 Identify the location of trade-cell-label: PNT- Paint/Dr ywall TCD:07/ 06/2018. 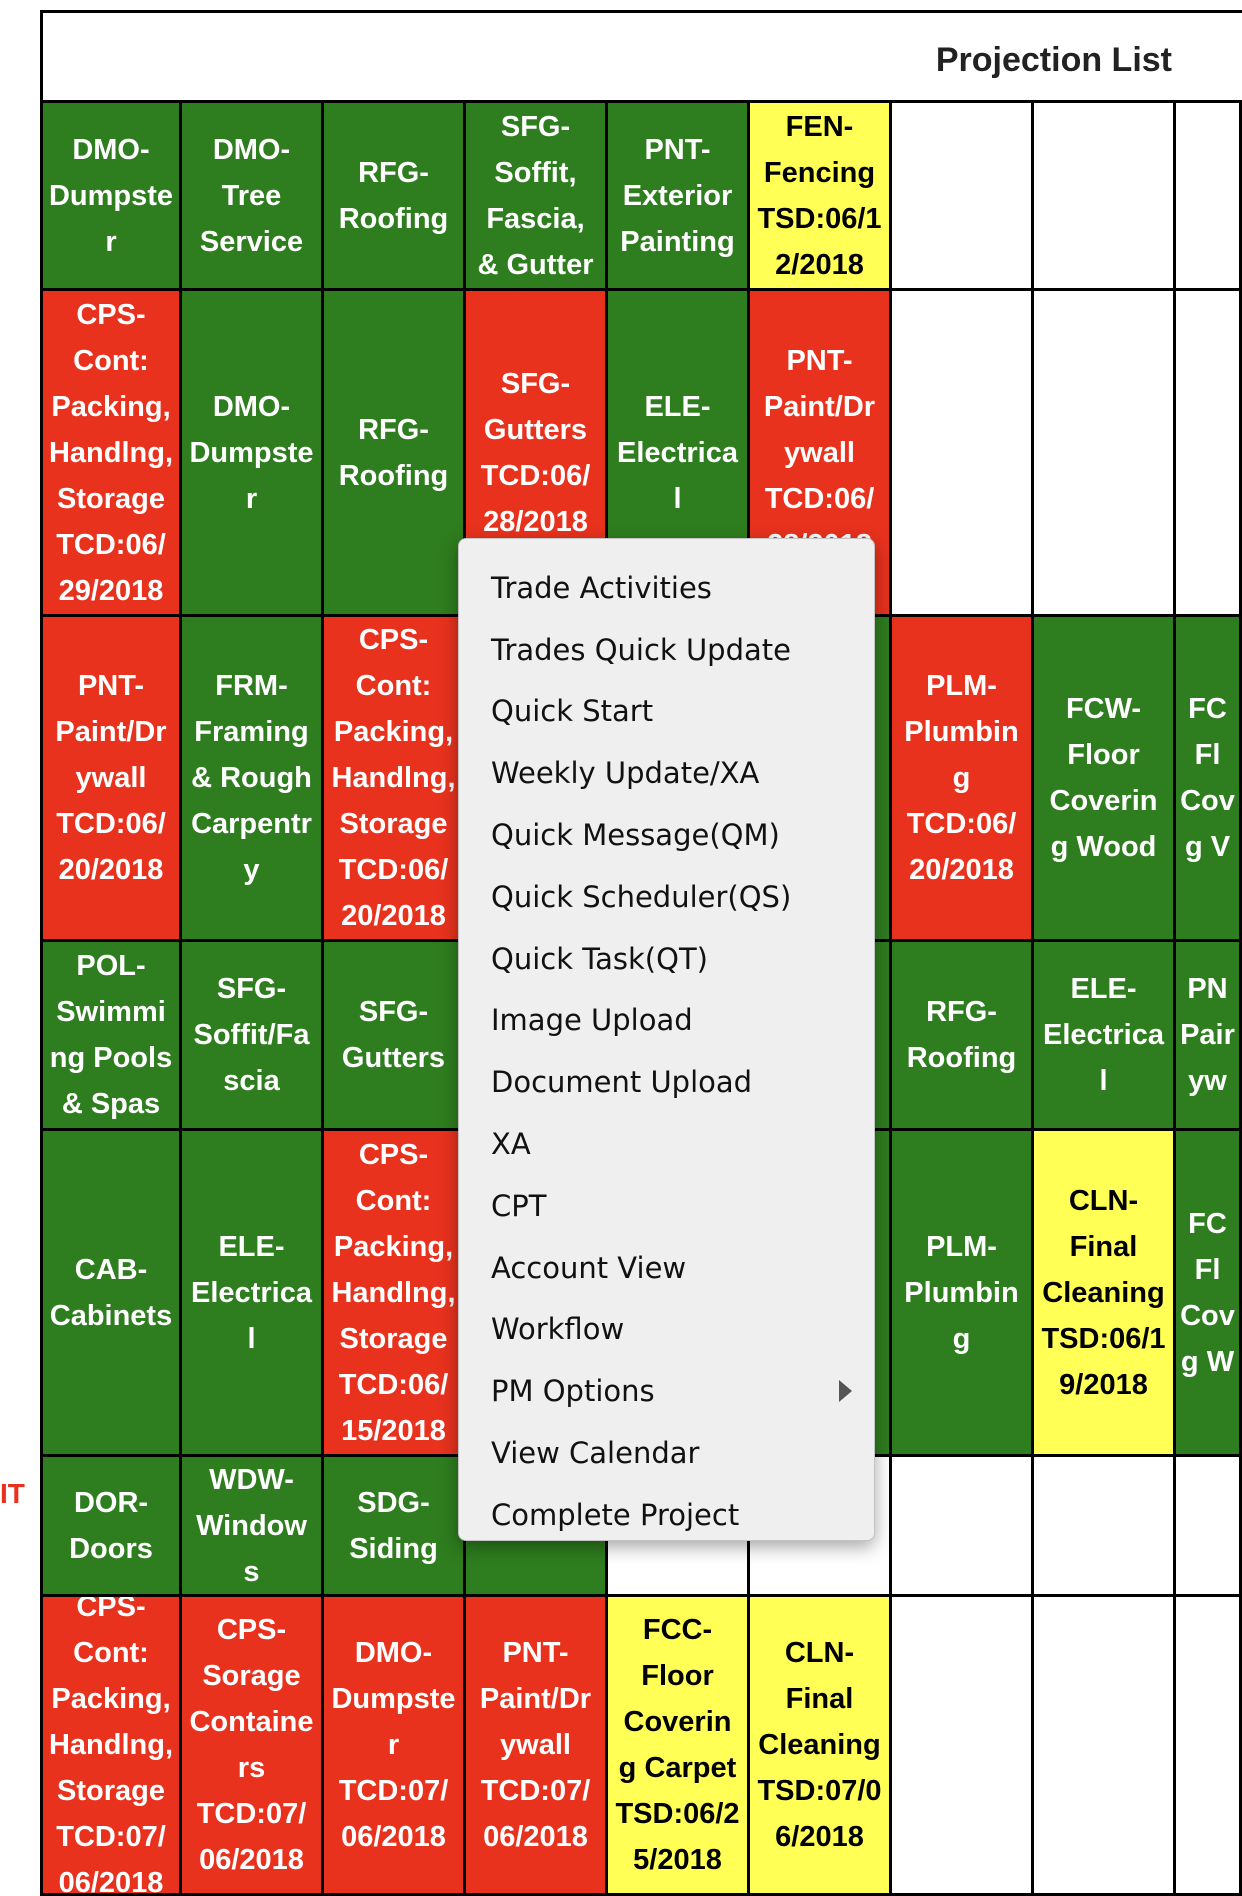
(535, 1745).